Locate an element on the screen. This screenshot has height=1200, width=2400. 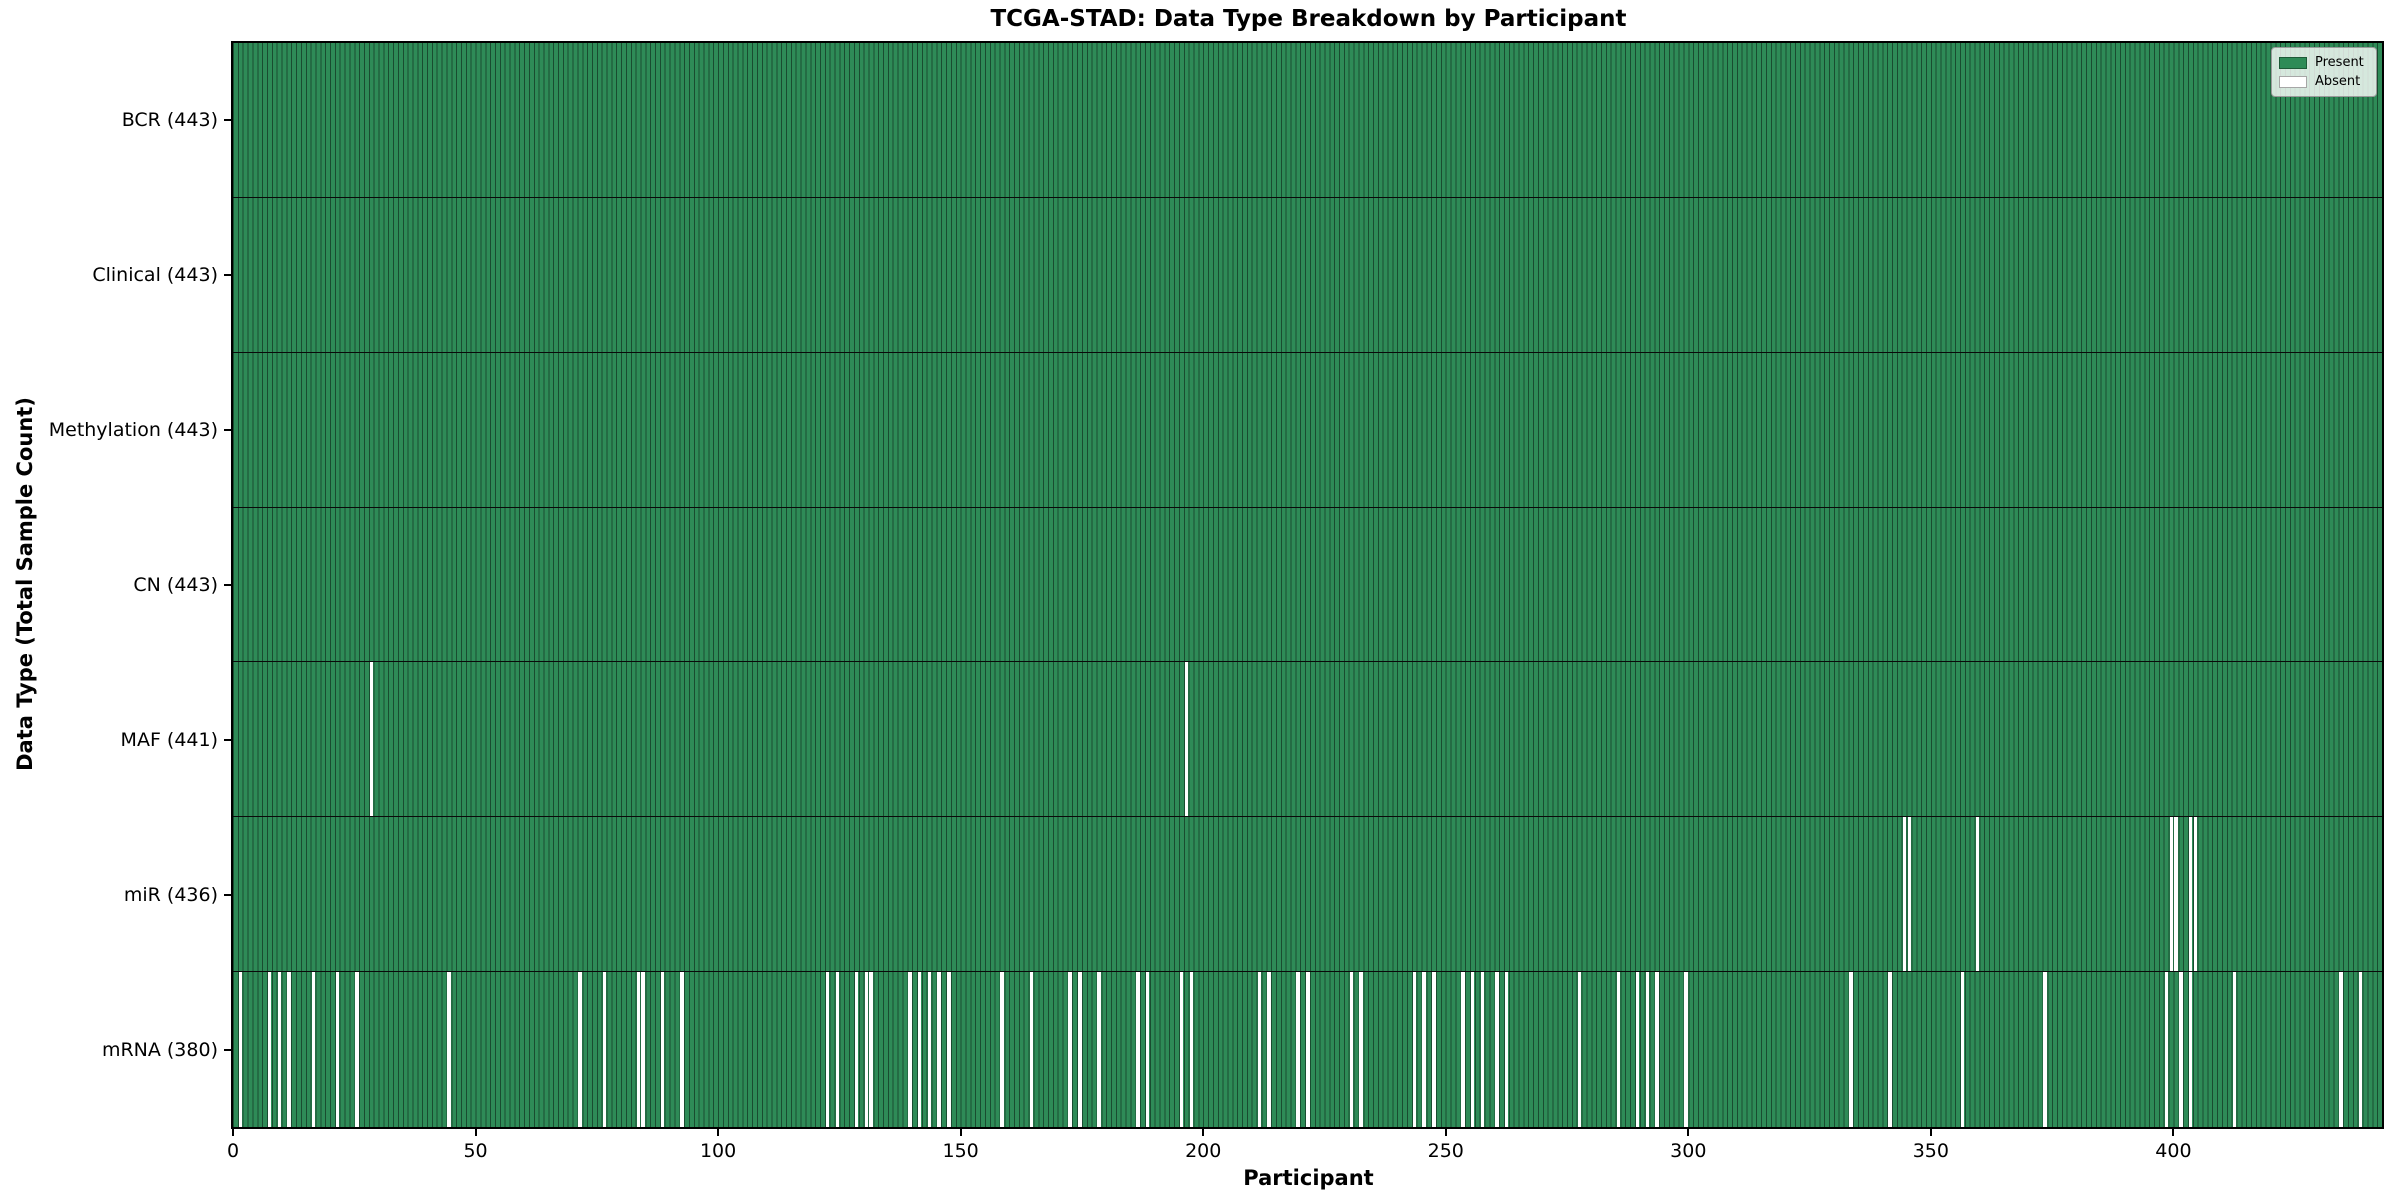
legend-swatch-absent is located at coordinates (2293, 81).